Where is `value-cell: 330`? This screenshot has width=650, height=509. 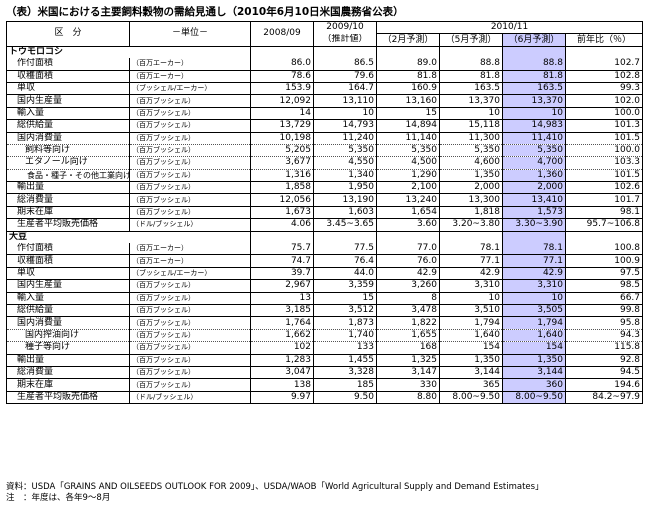 value-cell: 330 is located at coordinates (408, 385).